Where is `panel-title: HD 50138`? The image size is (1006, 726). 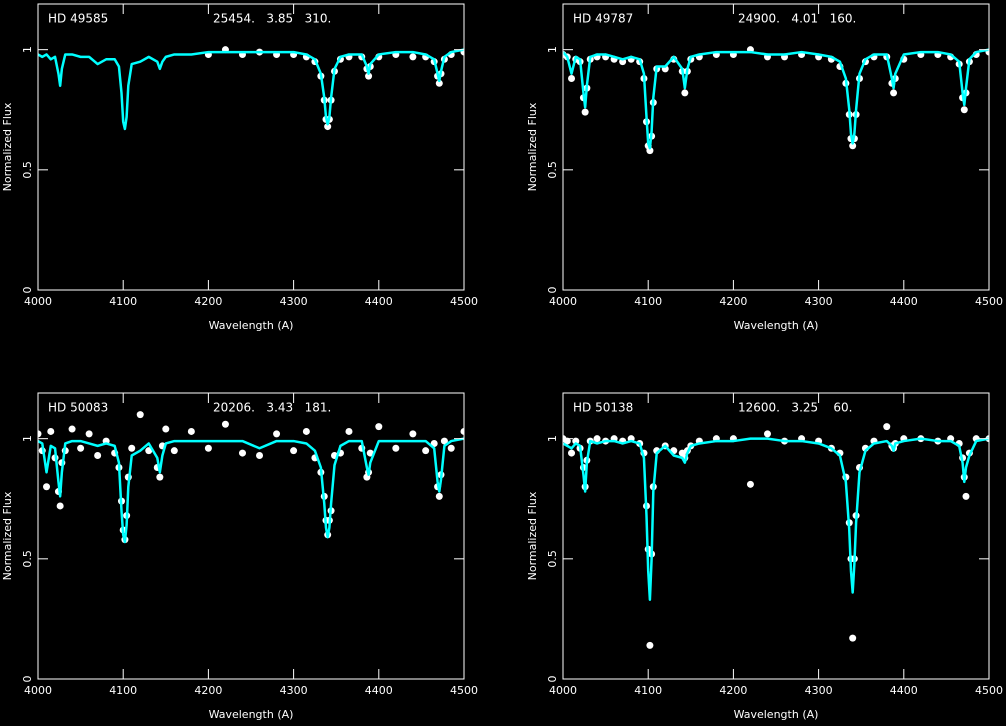
panel-title: HD 50138 is located at coordinates (603, 408).